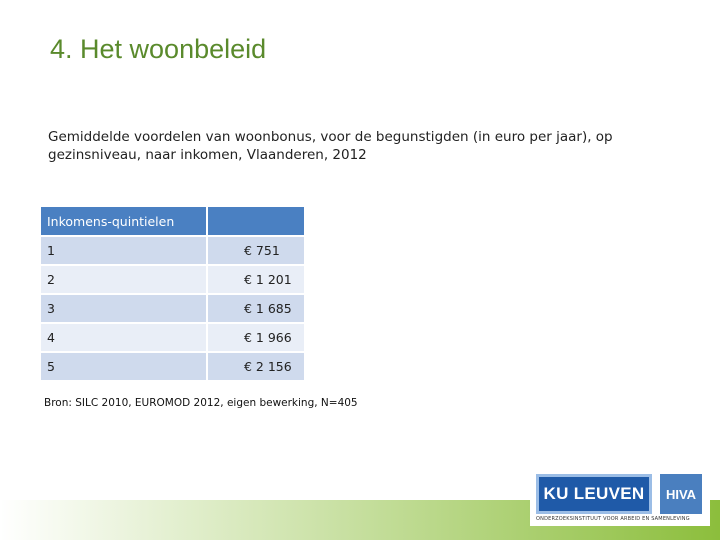  I want to click on value-cell: € 2 156, so click(256, 367).